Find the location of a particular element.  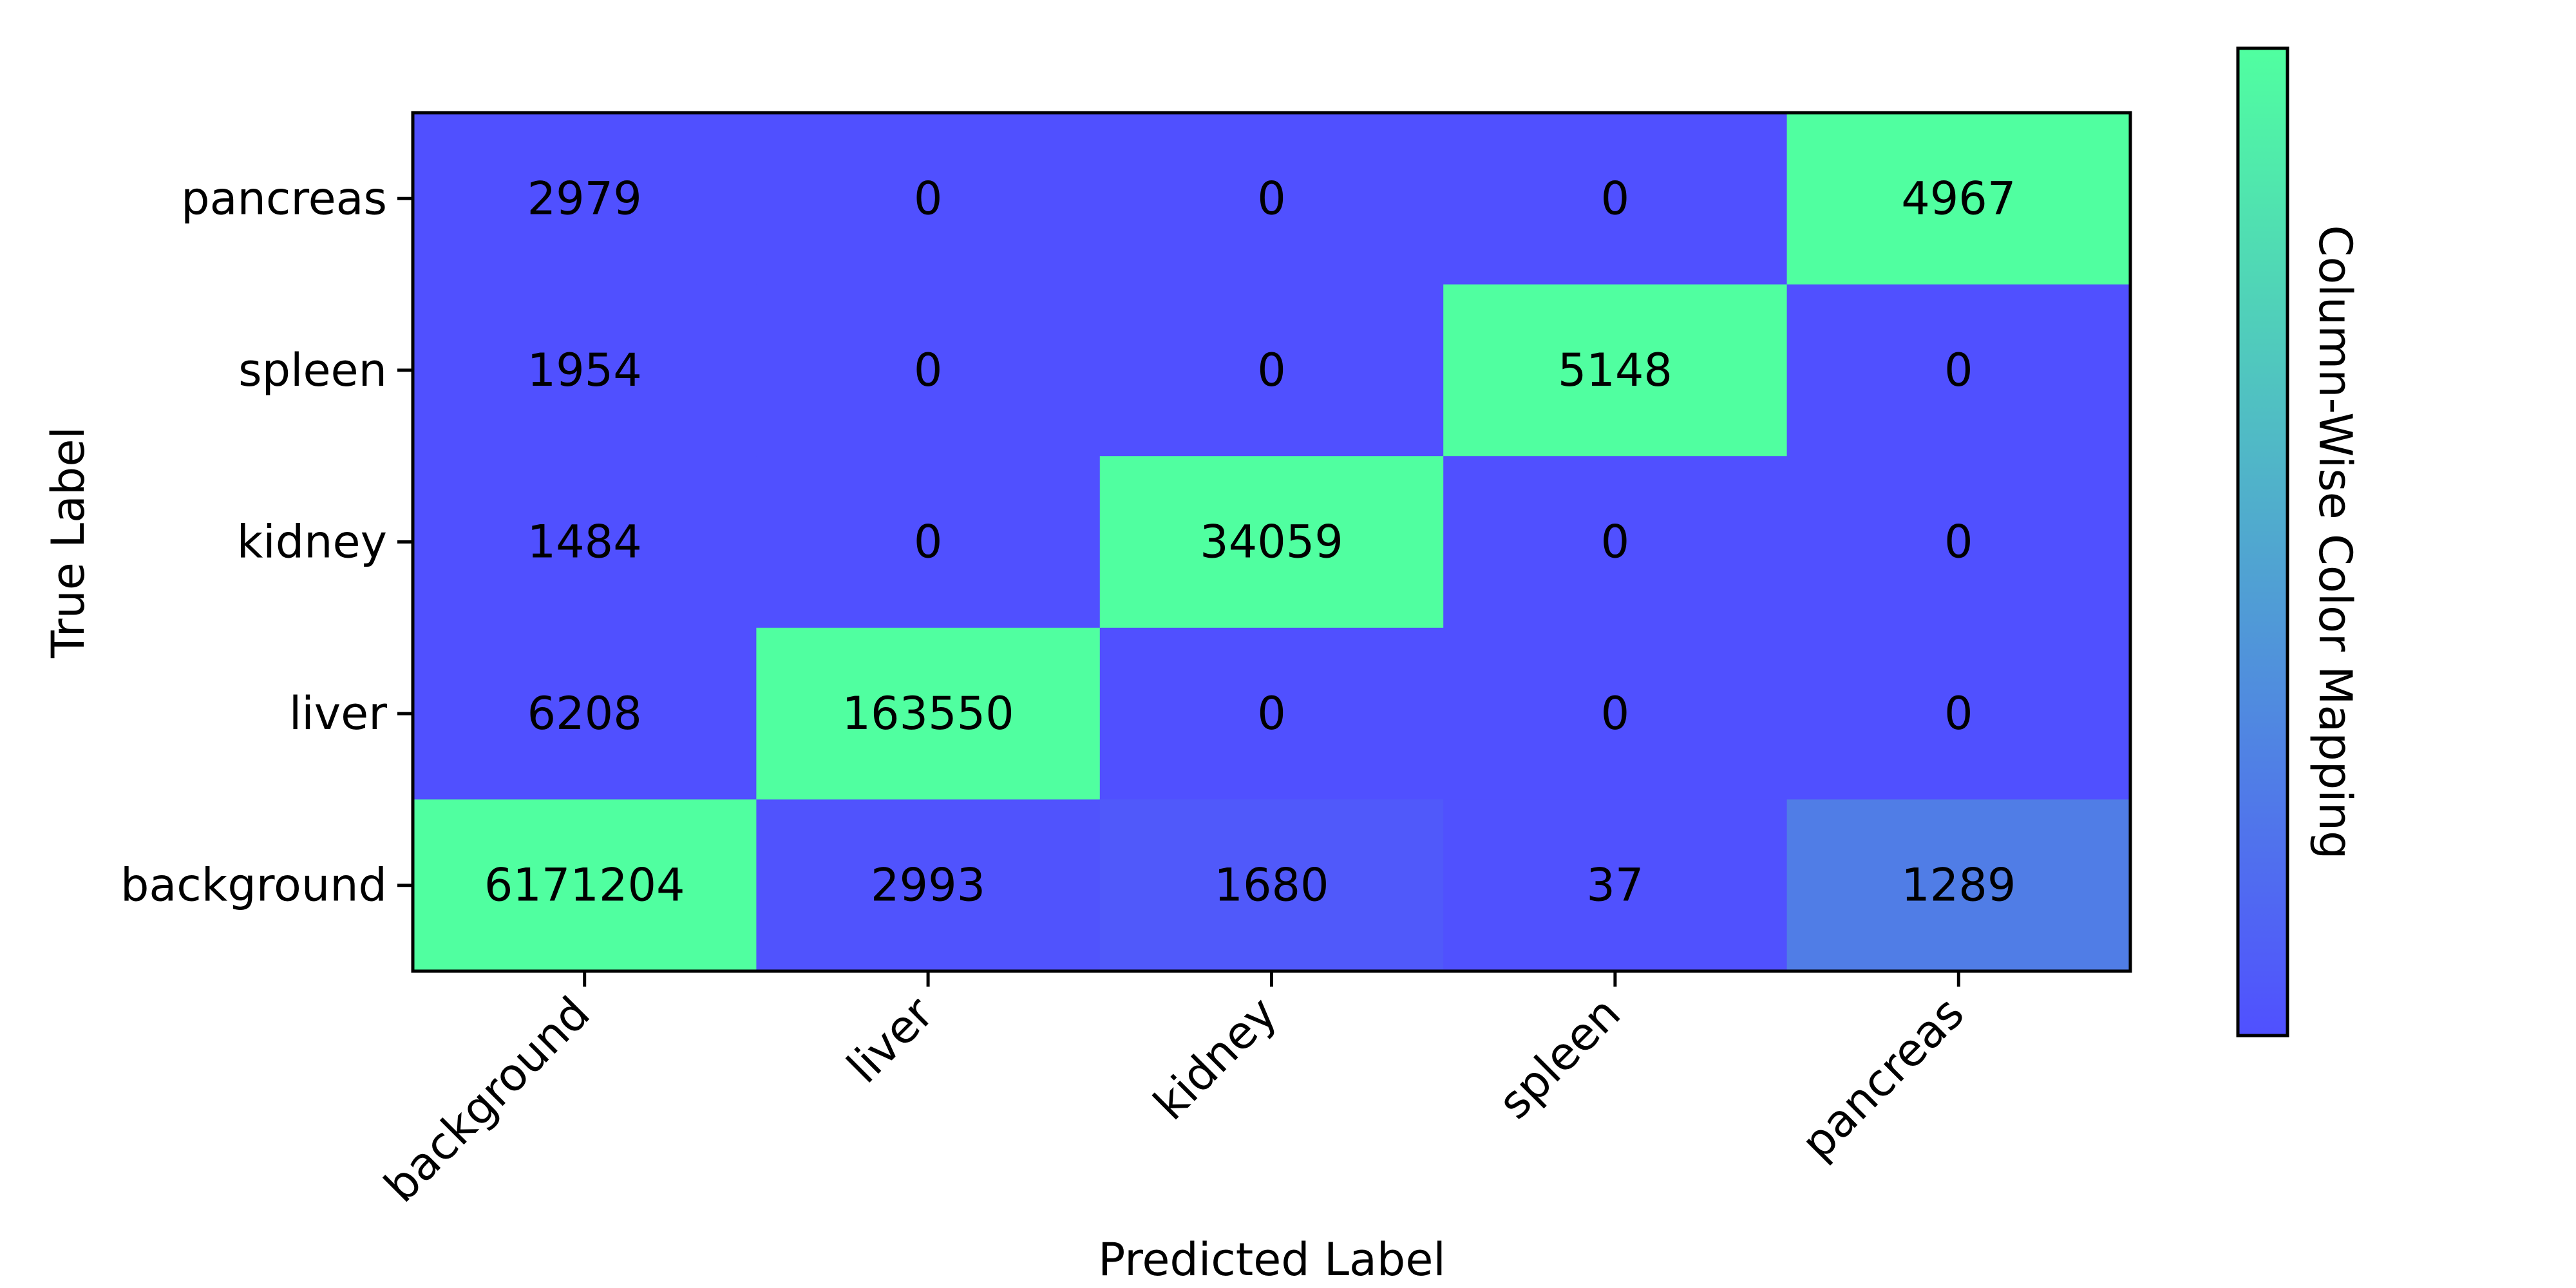

cell-value-label: 4967 is located at coordinates (1958, 199).